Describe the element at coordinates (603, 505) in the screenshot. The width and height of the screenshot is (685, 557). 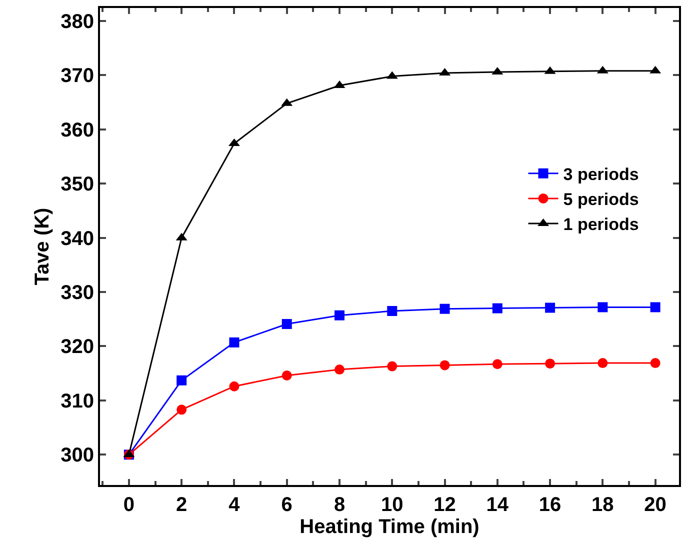
I see `x-tick-label: 18` at that location.